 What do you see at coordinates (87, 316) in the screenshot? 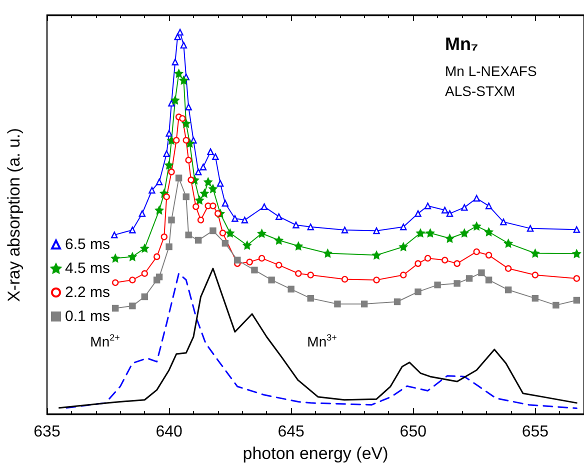
I see `legend-label: 0.1 ms` at bounding box center [87, 316].